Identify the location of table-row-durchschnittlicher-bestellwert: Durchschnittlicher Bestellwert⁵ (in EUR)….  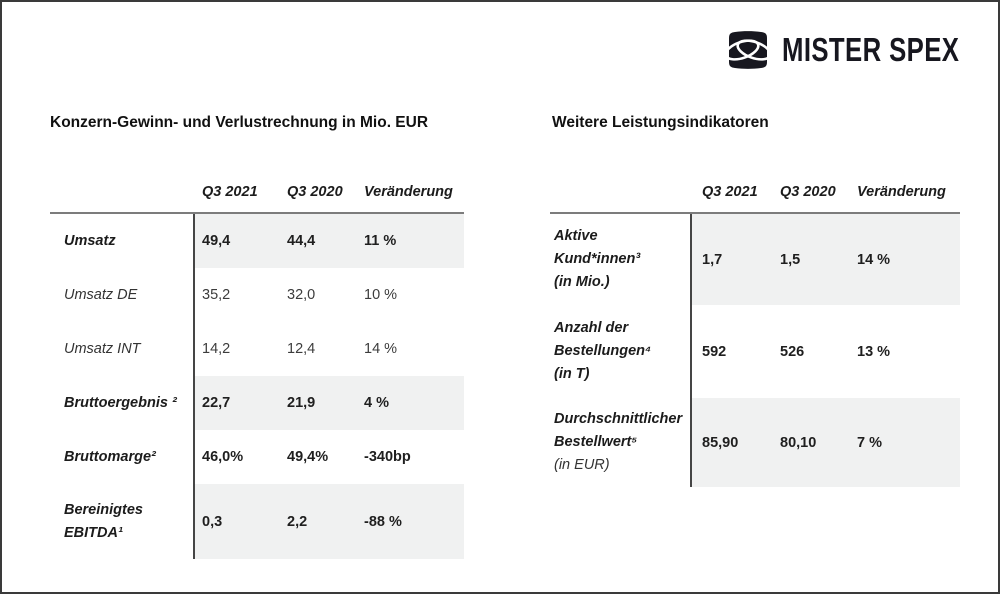
(755, 442).